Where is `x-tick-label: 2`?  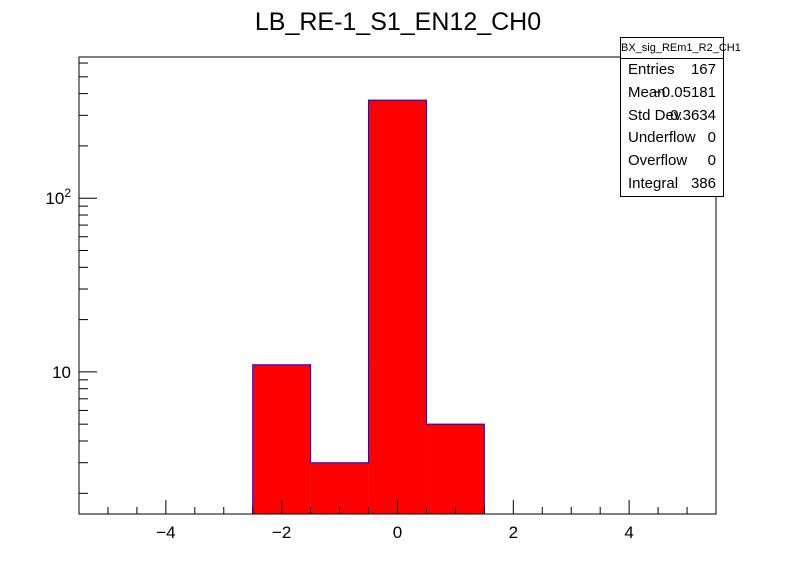 x-tick-label: 2 is located at coordinates (513, 532).